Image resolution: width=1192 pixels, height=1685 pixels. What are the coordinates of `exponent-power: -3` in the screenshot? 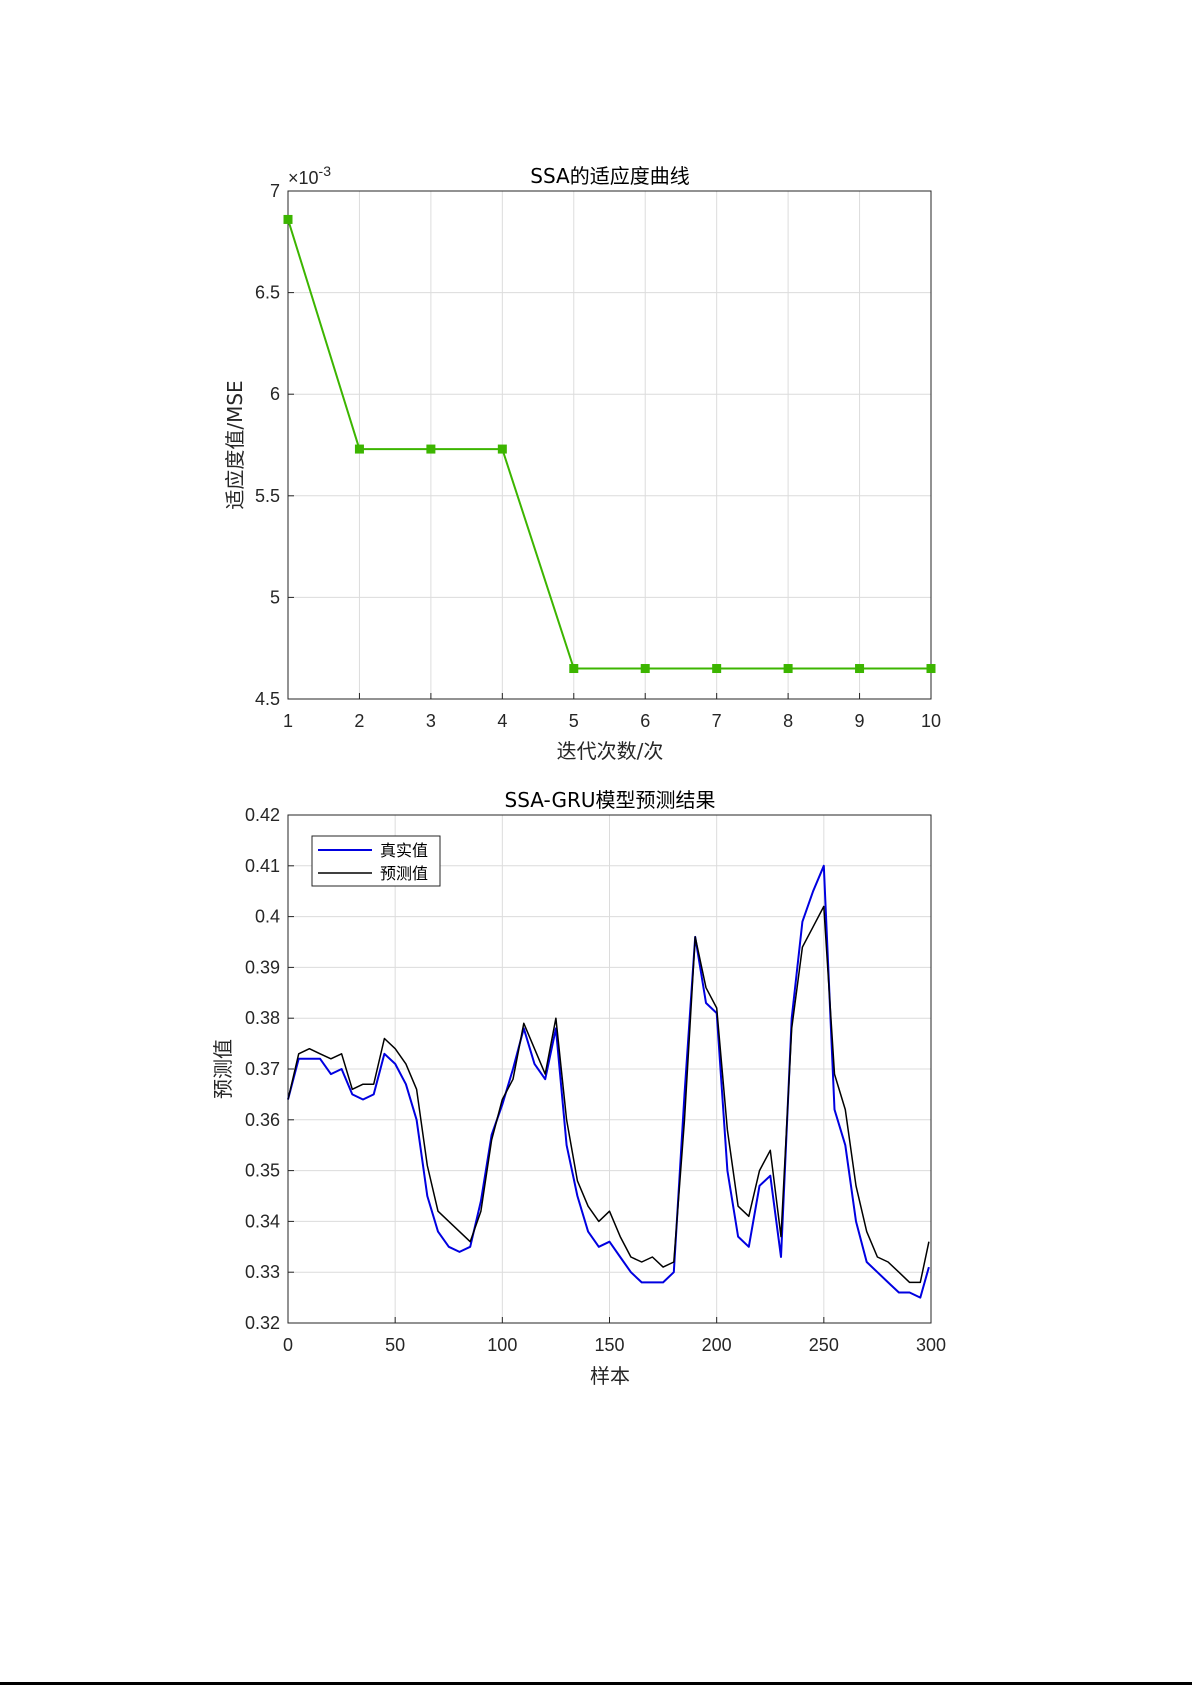 It's located at (325, 171).